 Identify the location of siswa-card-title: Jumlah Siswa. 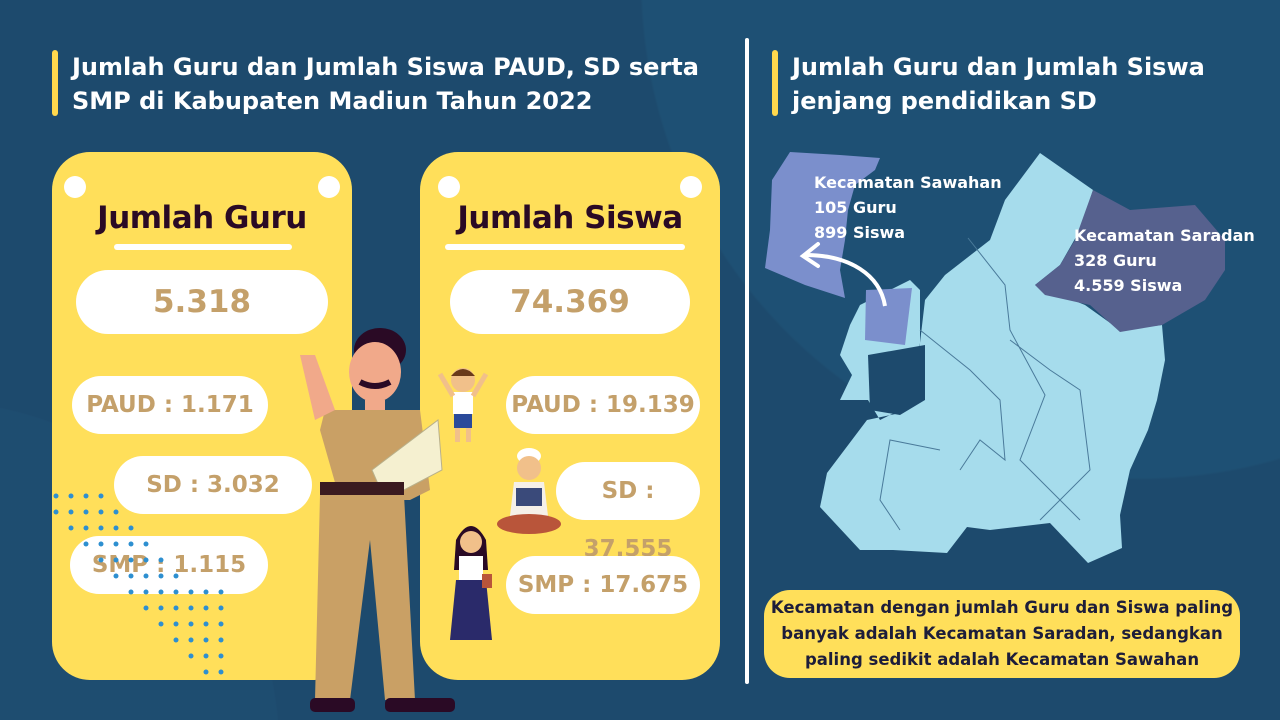
(570, 218).